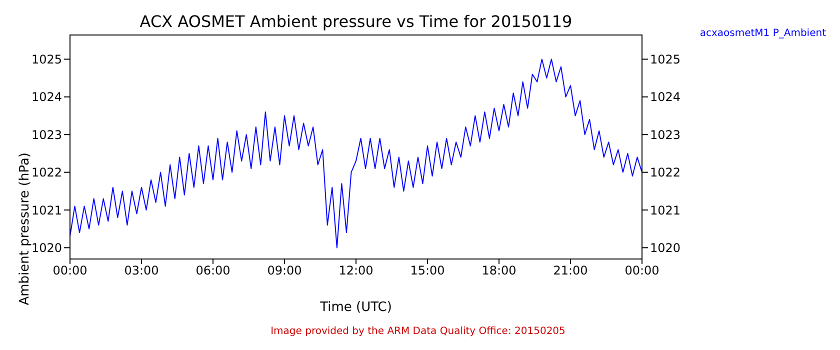  I want to click on y-tick-label: 1021, so click(46, 210).